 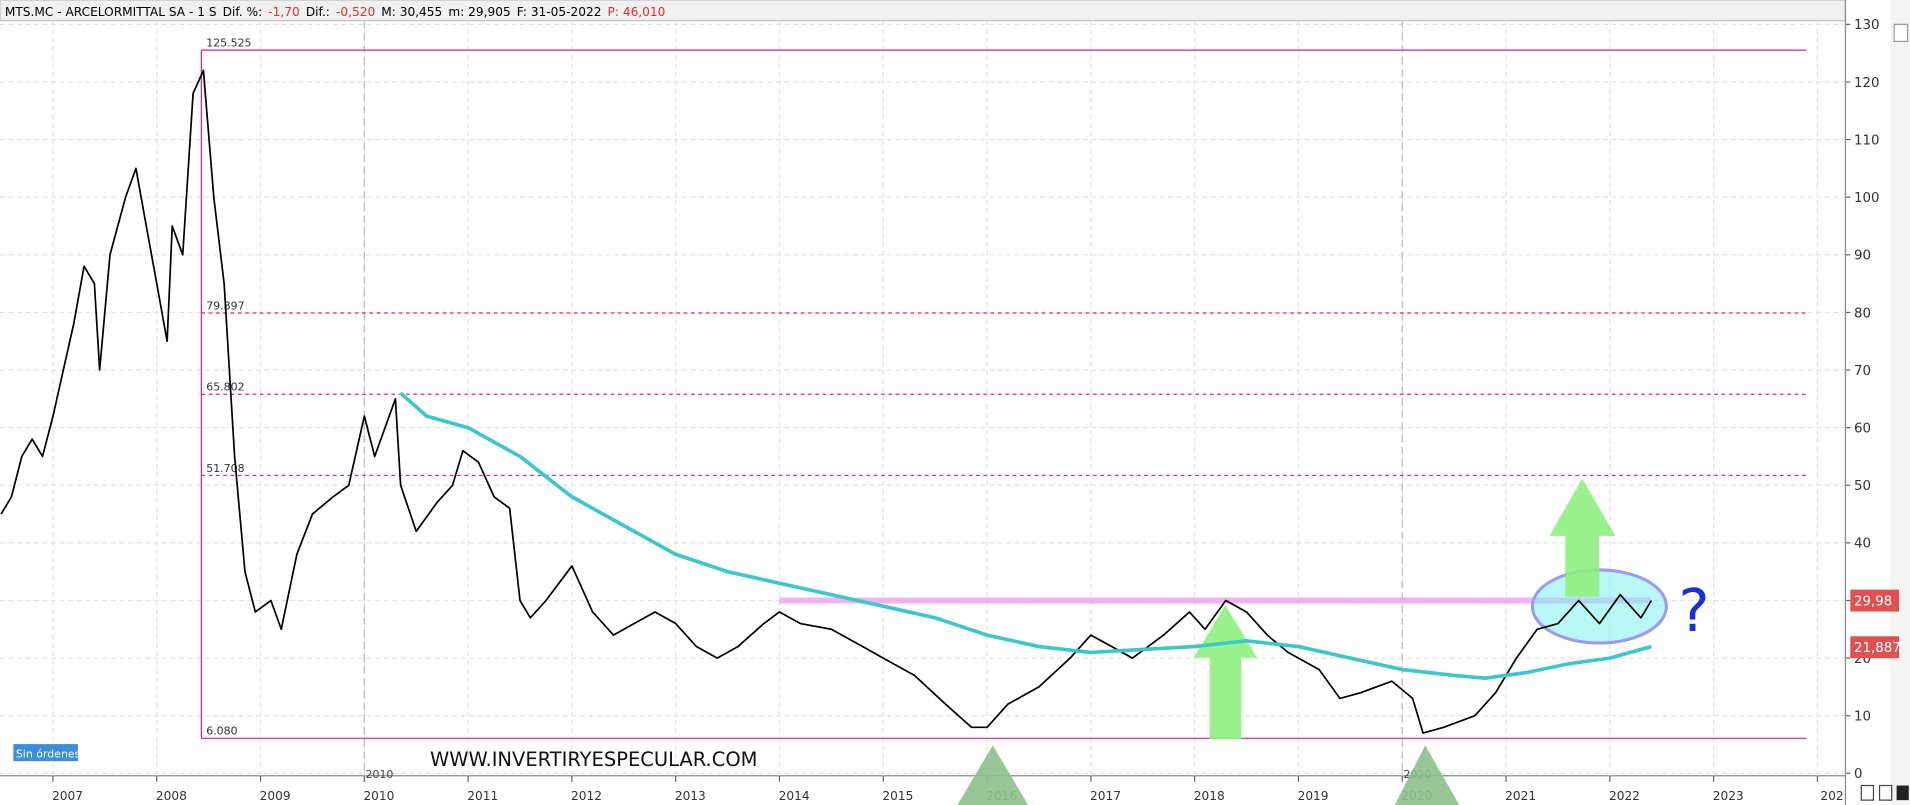 I want to click on x-tick-label: 2009, so click(x=275, y=796).